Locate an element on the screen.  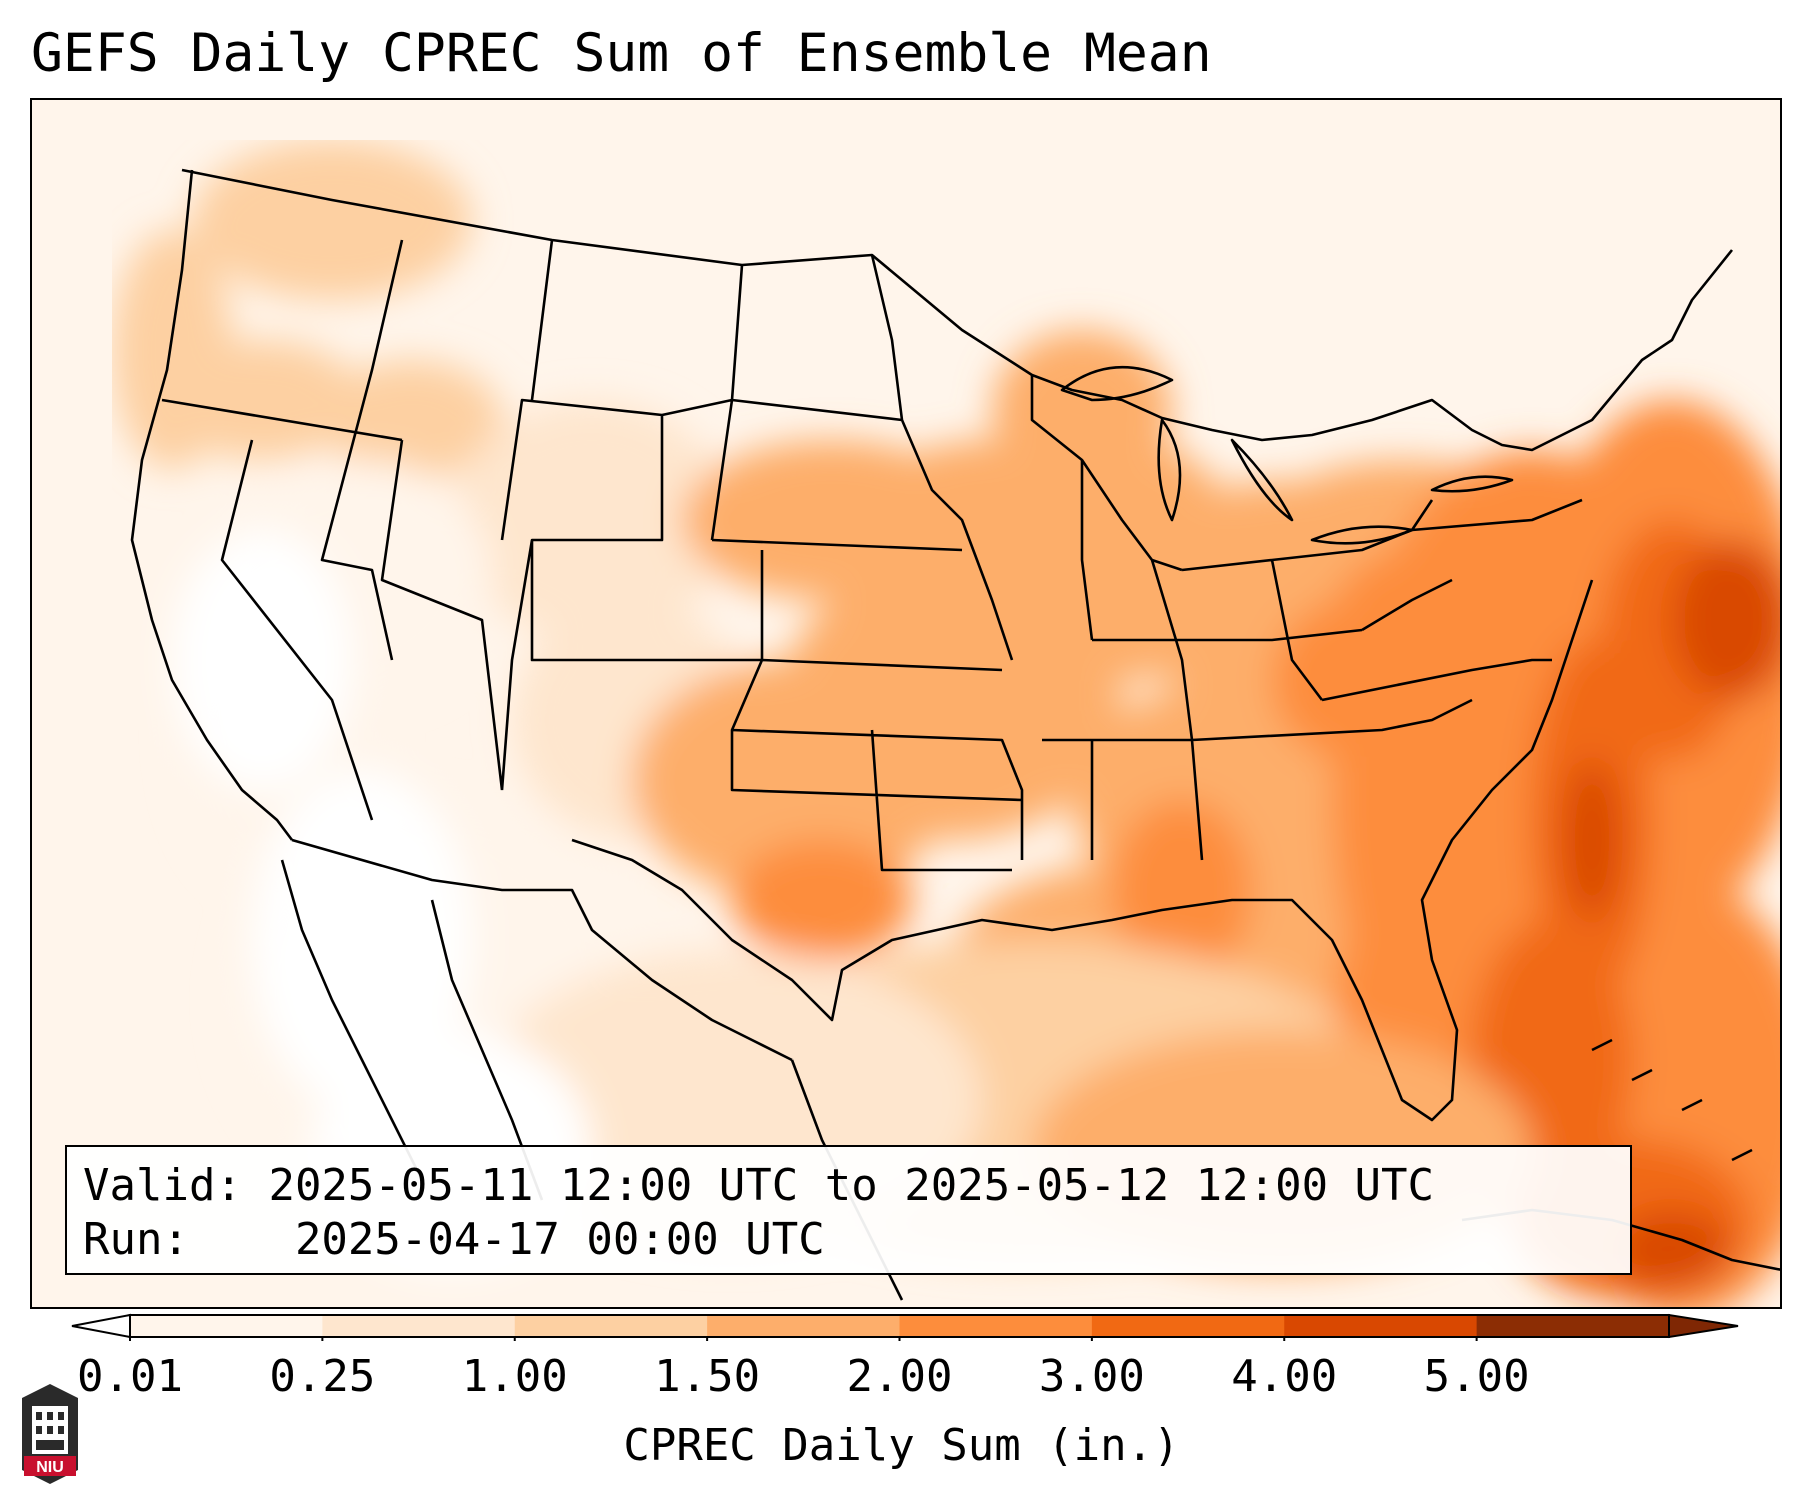
colorbar-tick-label: 3.00 is located at coordinates (1091, 1376).